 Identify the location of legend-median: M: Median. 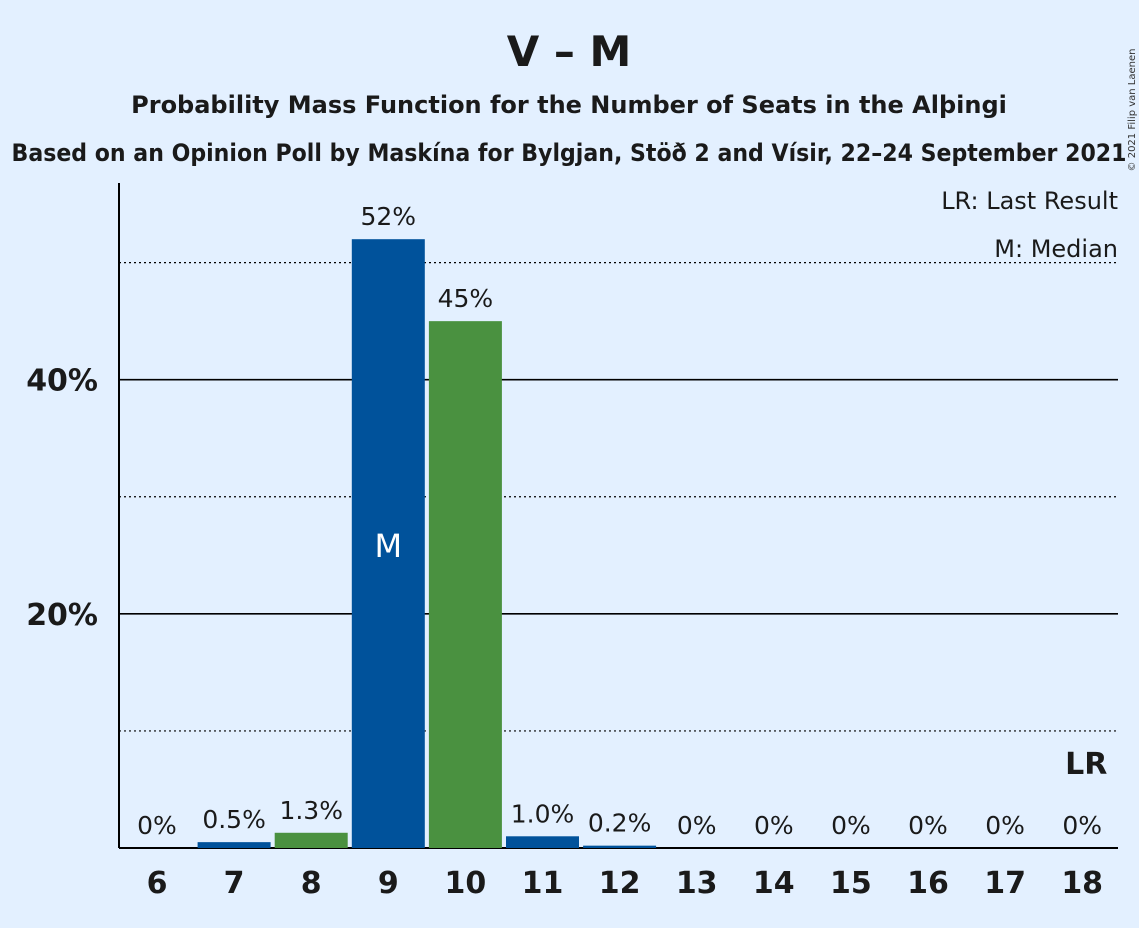
(1056, 249).